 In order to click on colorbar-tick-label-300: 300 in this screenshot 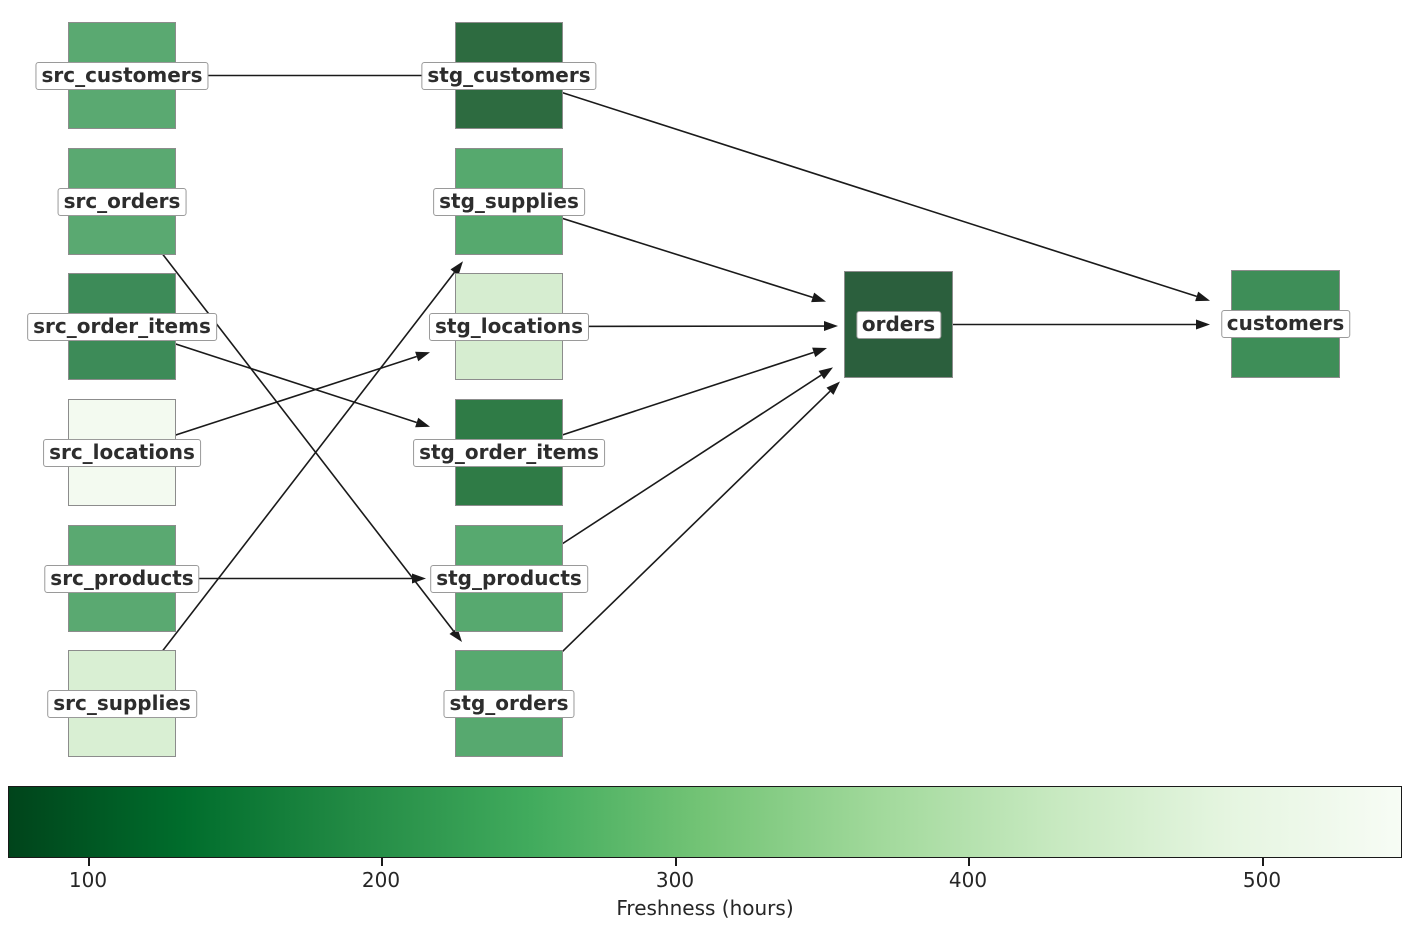, I will do `click(675, 880)`.